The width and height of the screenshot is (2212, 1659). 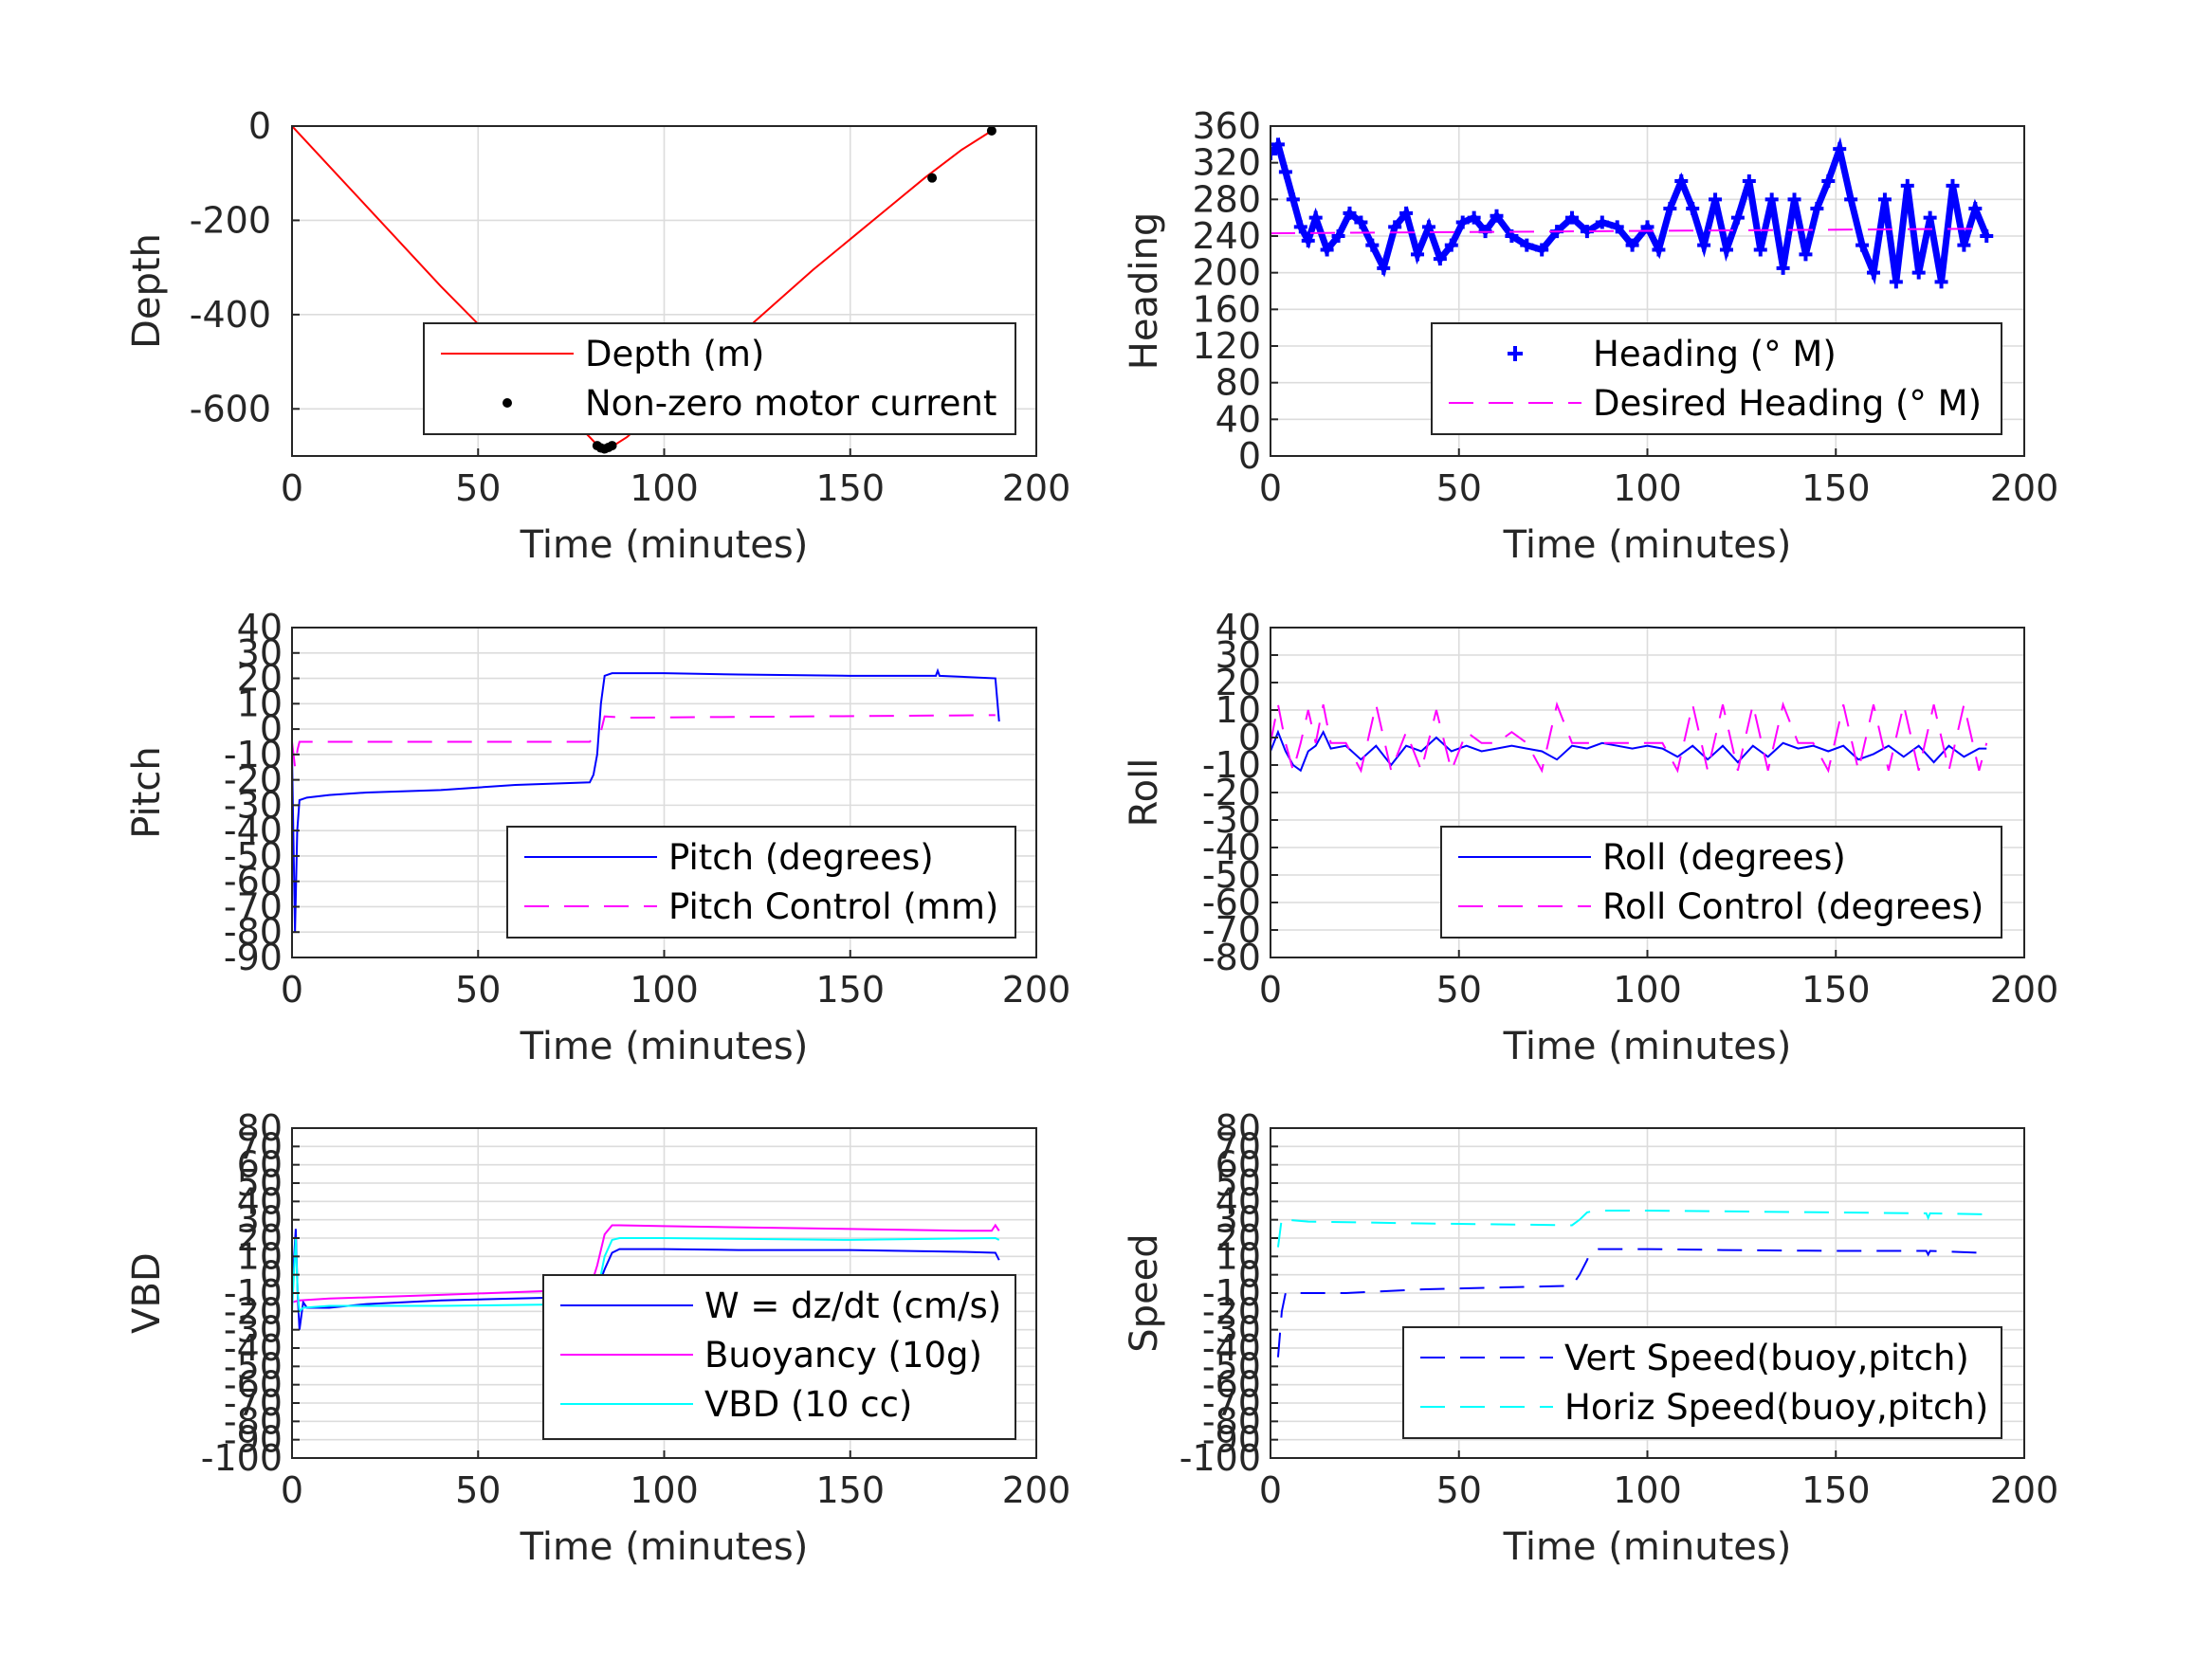 I want to click on vbd-y-tick-label: 60, so click(x=260, y=1165).